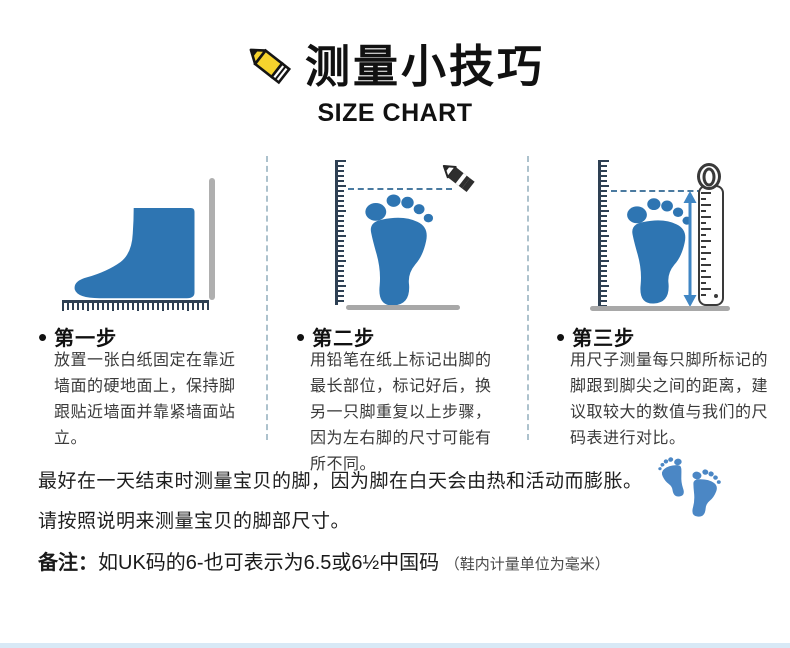 This screenshot has width=790, height=648. What do you see at coordinates (395, 113) in the screenshot?
I see `page-subtitle: SIZE CHART` at bounding box center [395, 113].